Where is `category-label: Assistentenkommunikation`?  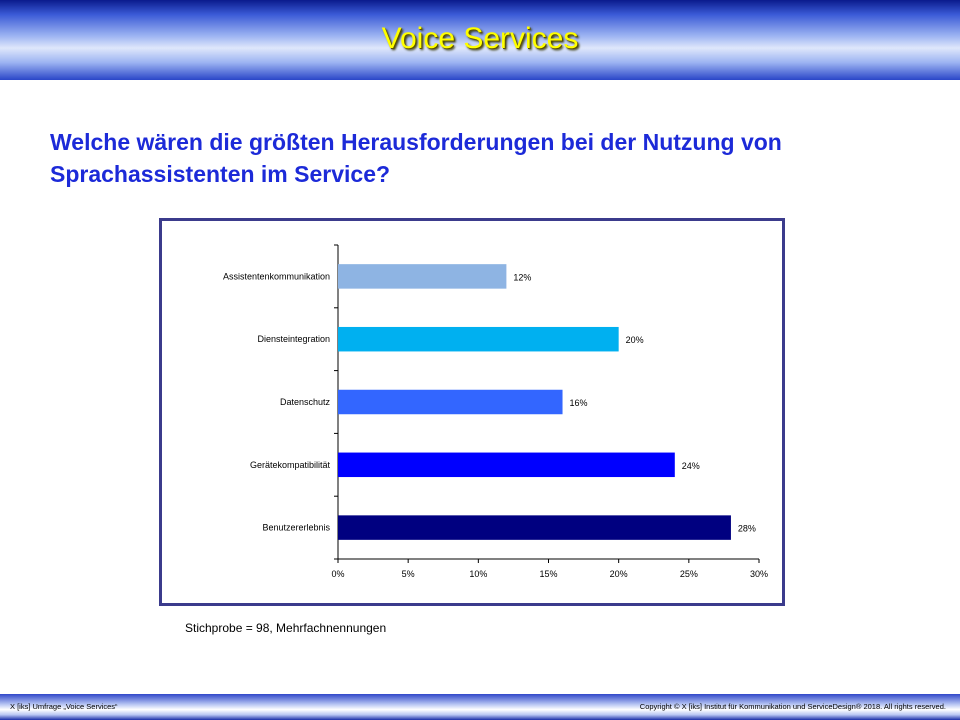 category-label: Assistentenkommunikation is located at coordinates (276, 276).